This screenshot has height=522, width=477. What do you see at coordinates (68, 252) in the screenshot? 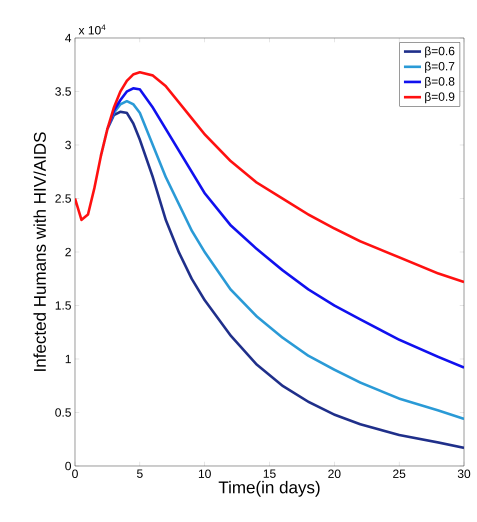
I see `y-tick-label: 2` at bounding box center [68, 252].